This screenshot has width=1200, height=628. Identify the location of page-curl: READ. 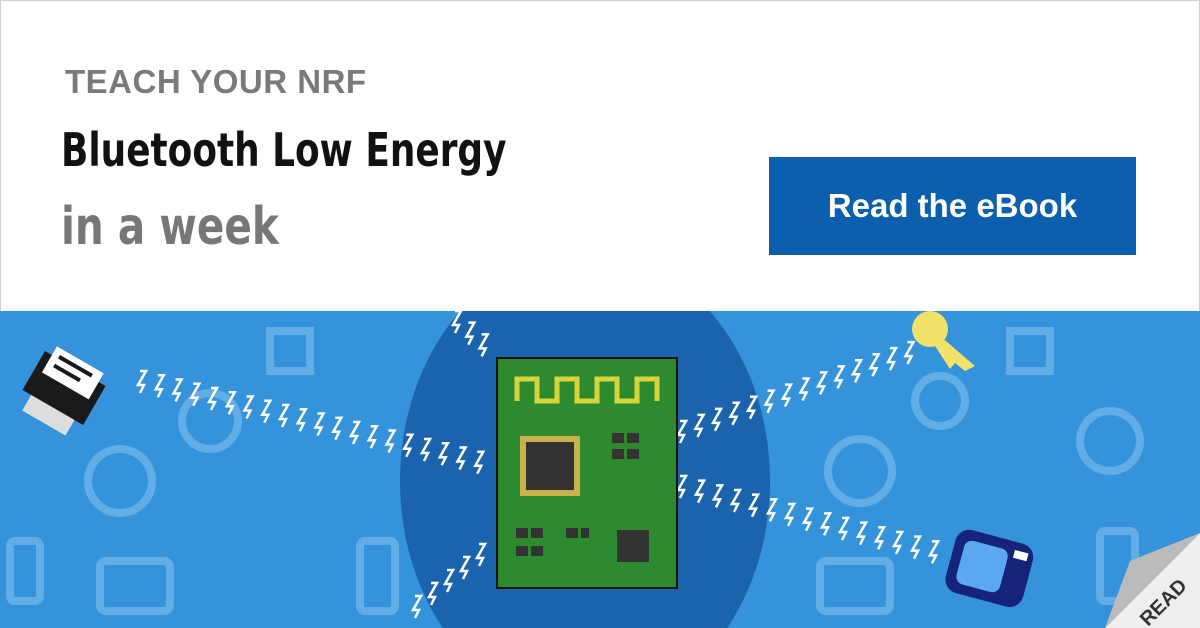
(1152, 580).